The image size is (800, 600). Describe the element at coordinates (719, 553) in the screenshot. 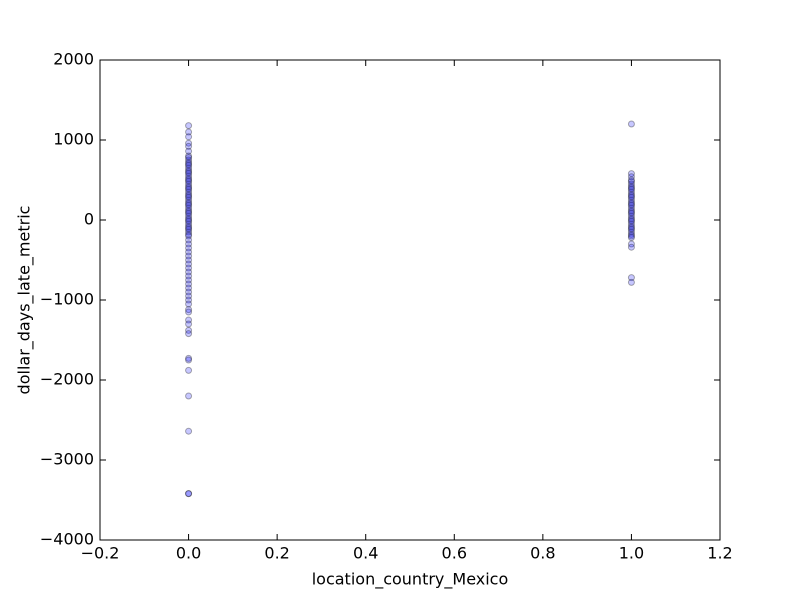

I see `x-tick-label: 1.2` at that location.